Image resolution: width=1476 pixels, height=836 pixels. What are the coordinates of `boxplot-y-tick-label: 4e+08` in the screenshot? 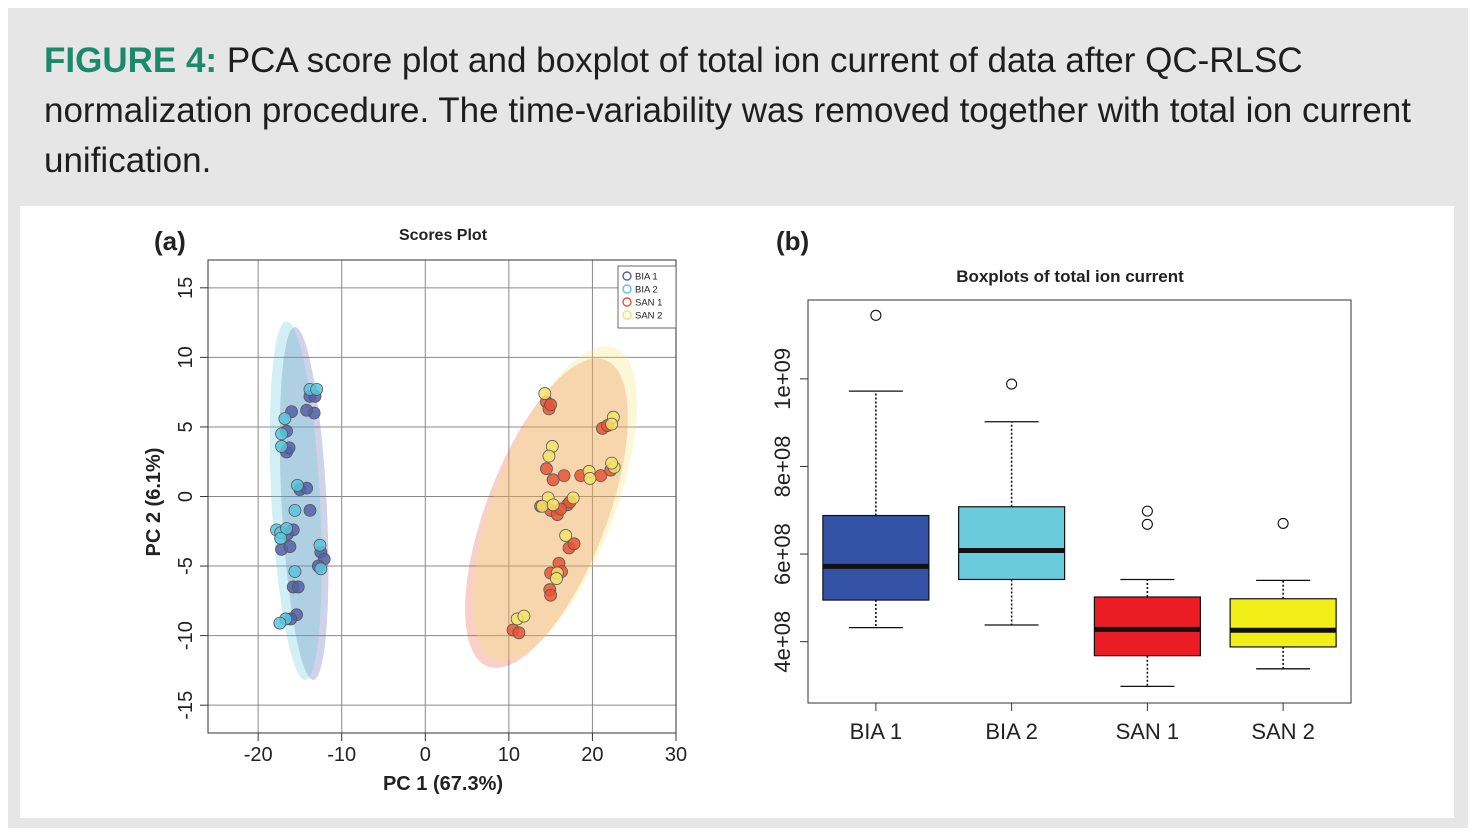 It's located at (782, 642).